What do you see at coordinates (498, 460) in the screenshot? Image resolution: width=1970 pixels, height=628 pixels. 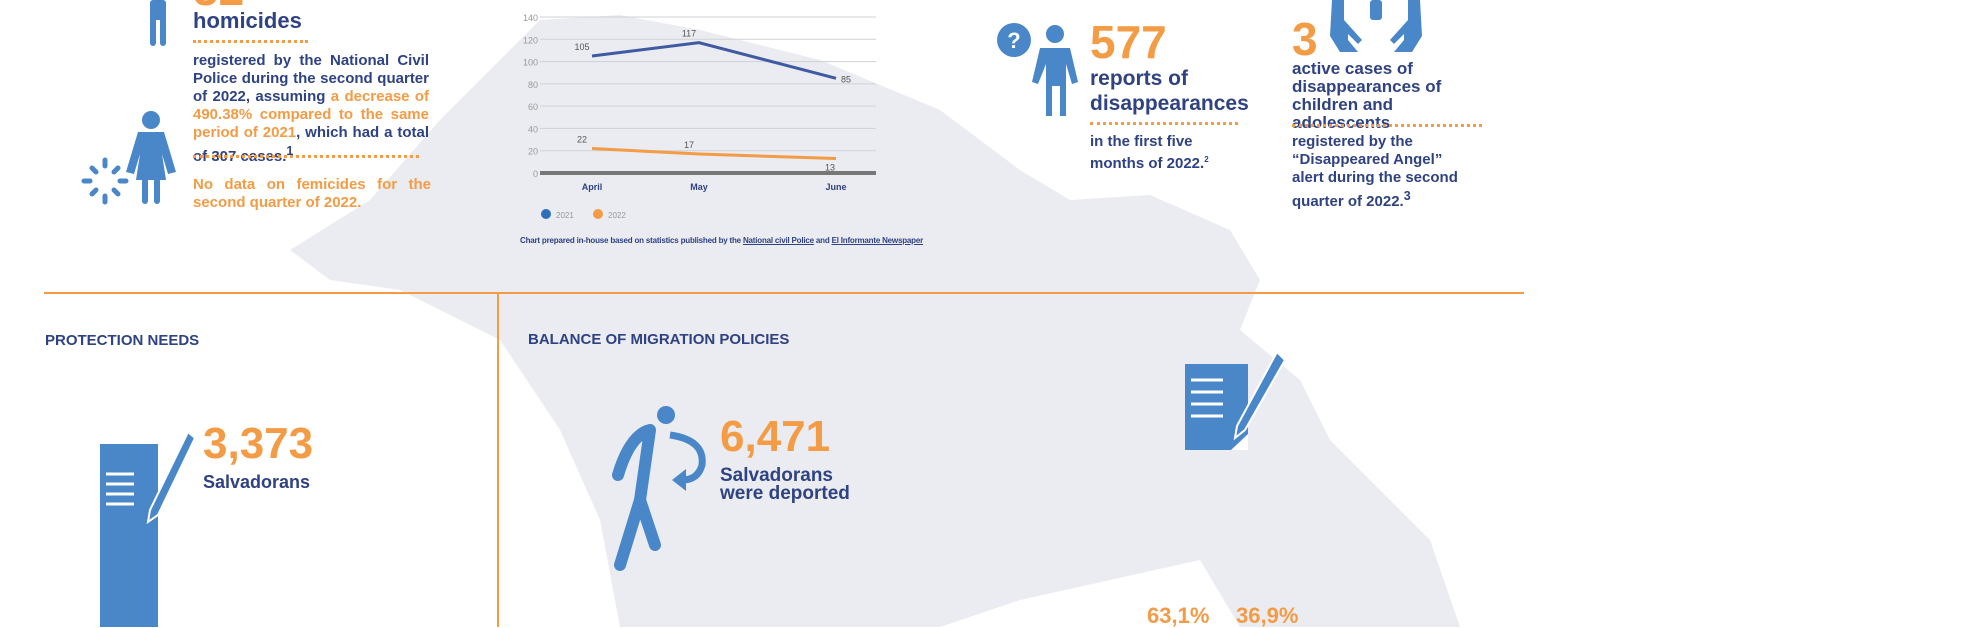 I see `column-divider` at bounding box center [498, 460].